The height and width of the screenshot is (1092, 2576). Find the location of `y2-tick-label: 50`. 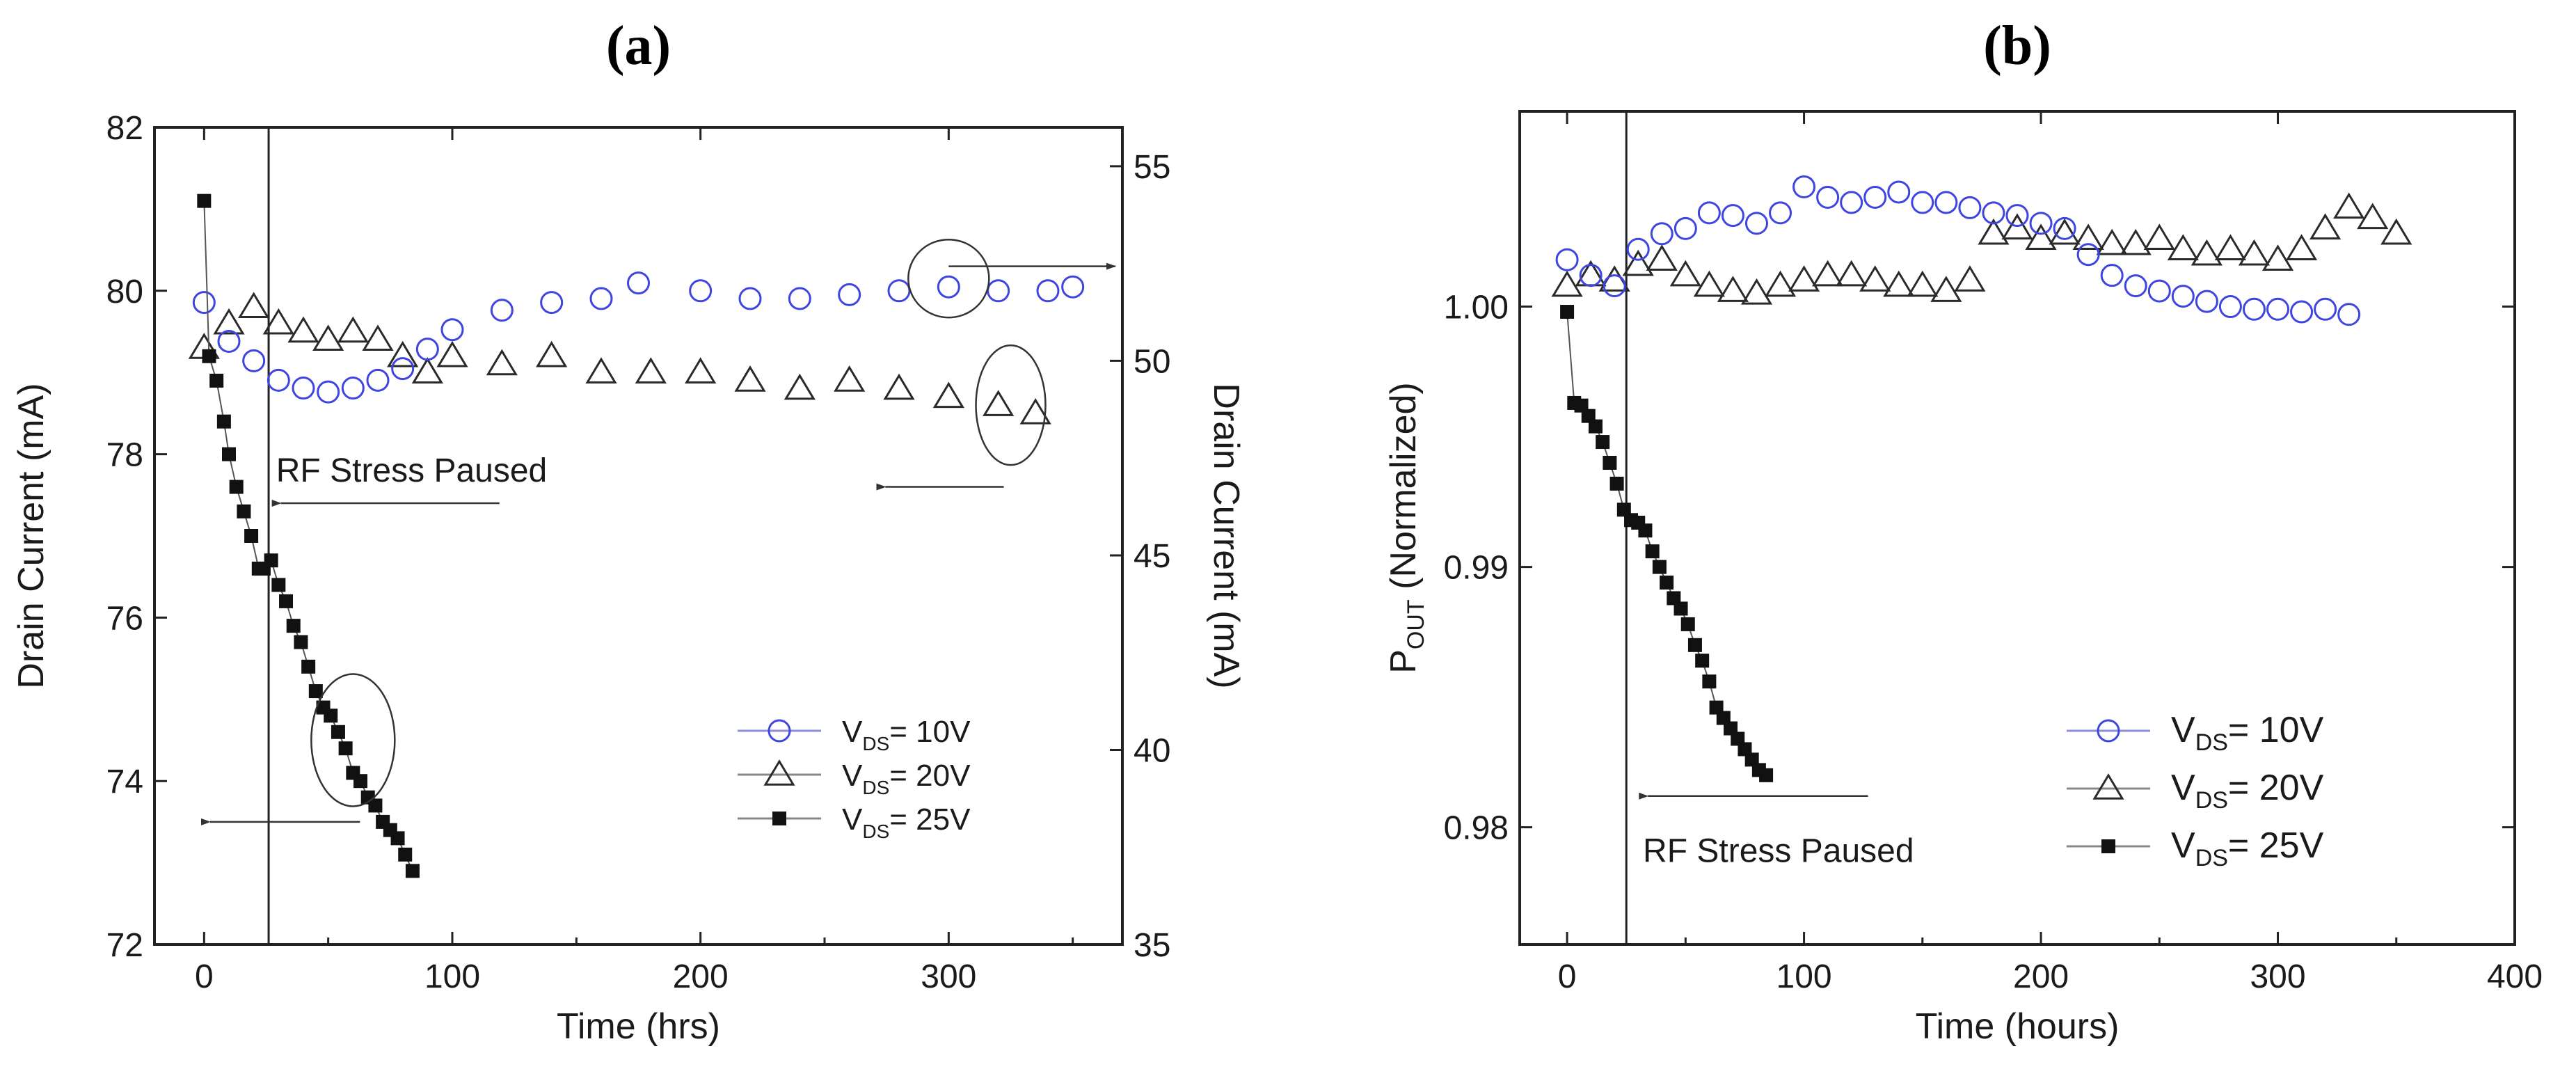

y2-tick-label: 50 is located at coordinates (1152, 361).